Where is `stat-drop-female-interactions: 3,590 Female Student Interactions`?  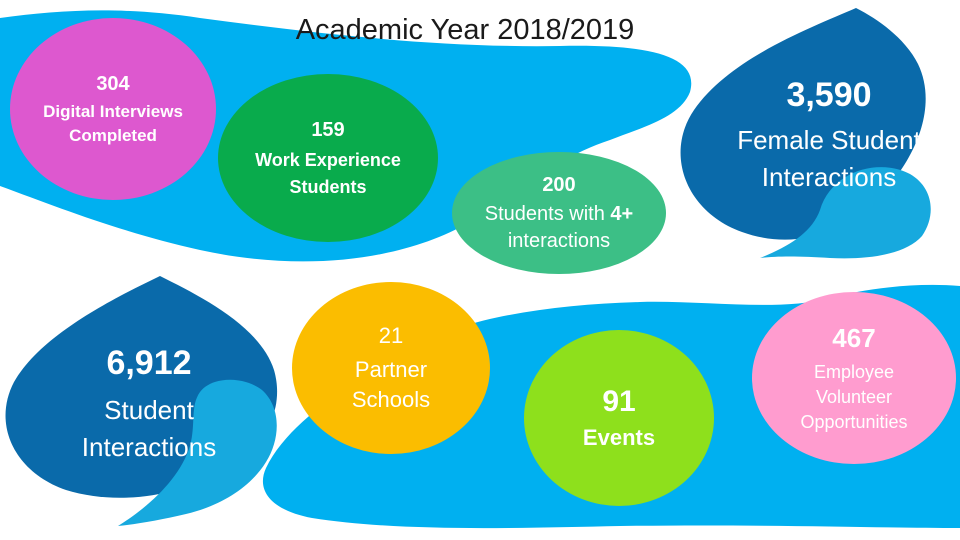
stat-drop-female-interactions: 3,590 Female Student Interactions is located at coordinates (829, 134).